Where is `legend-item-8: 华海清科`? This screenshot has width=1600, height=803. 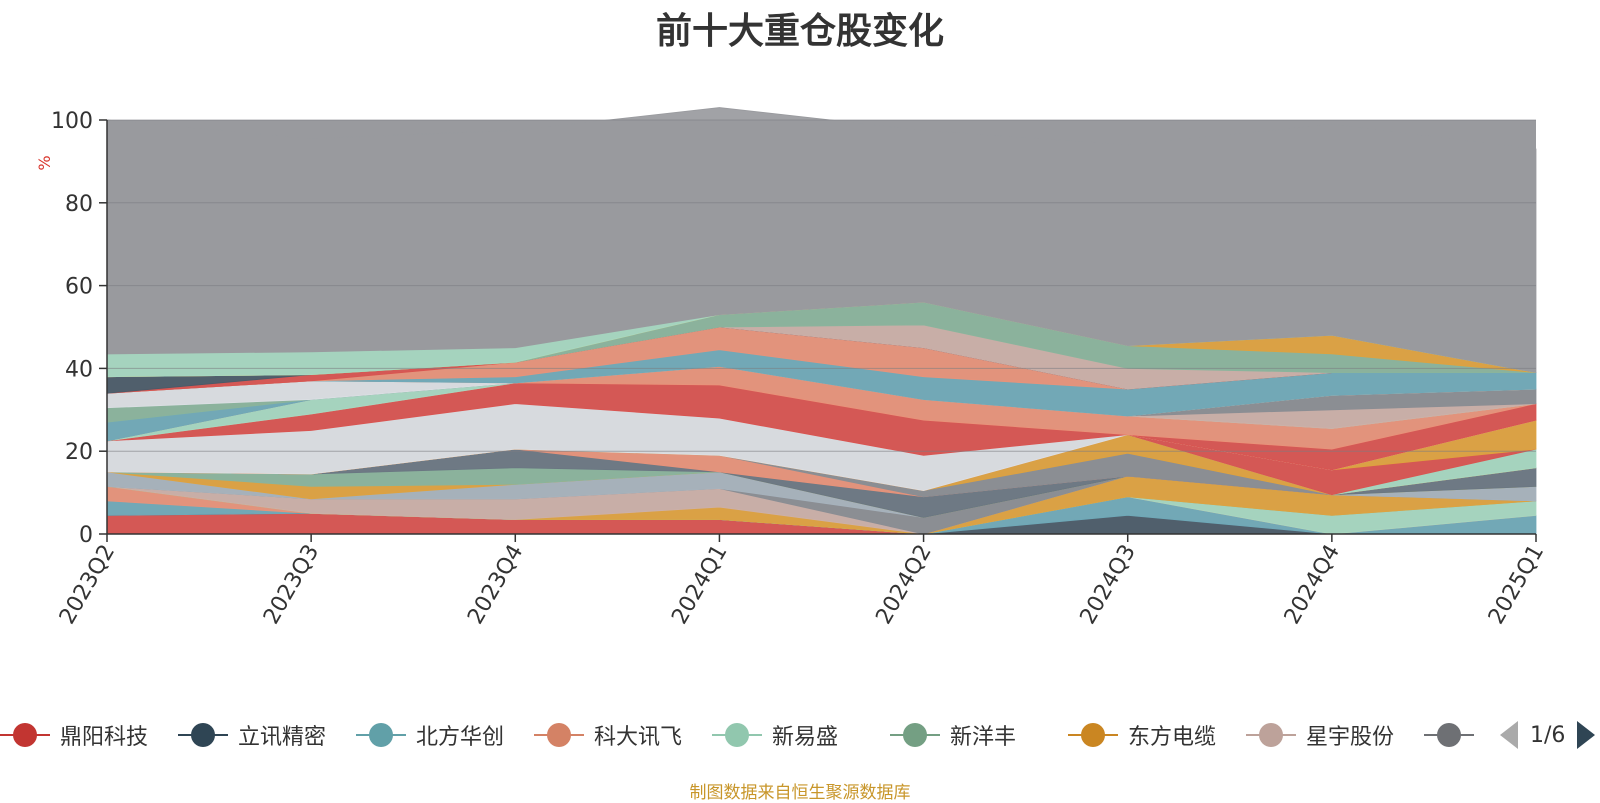
legend-item-8: 华海清科 is located at coordinates (1451, 735).